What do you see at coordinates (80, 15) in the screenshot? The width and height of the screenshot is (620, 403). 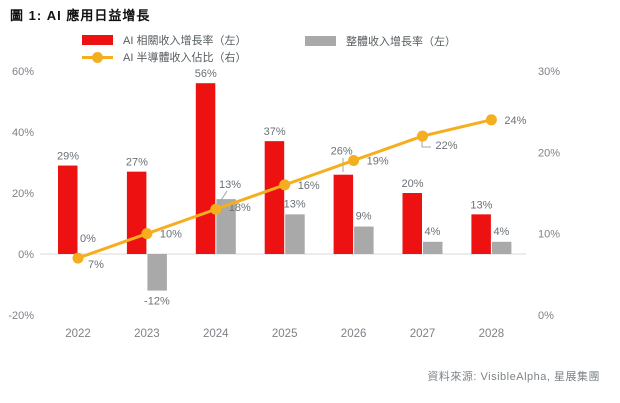 I see `chart-title: 圖 1: AI 應用日益增長` at bounding box center [80, 15].